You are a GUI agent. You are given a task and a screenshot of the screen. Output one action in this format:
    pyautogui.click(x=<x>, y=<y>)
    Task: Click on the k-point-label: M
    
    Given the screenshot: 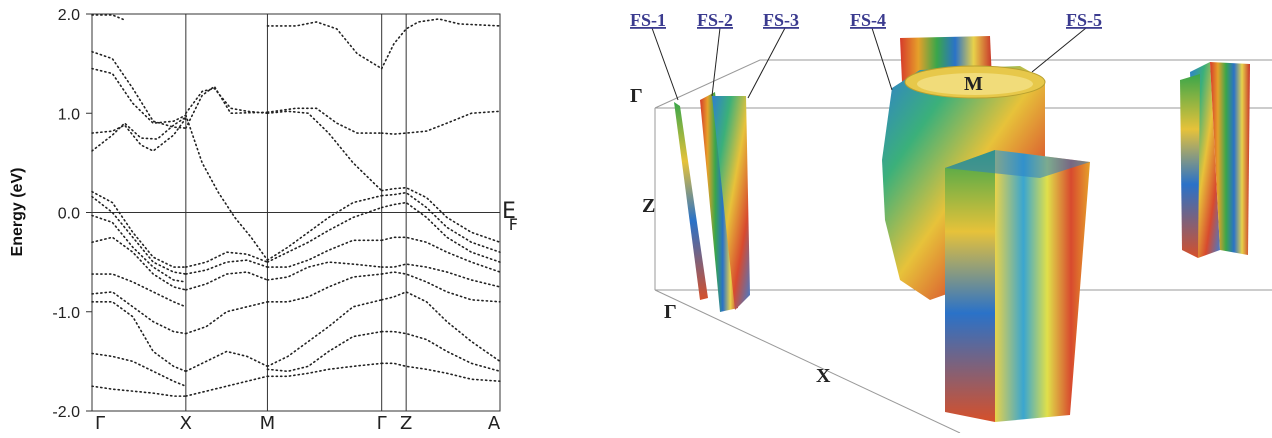 What is the action you would take?
    pyautogui.click(x=268, y=423)
    